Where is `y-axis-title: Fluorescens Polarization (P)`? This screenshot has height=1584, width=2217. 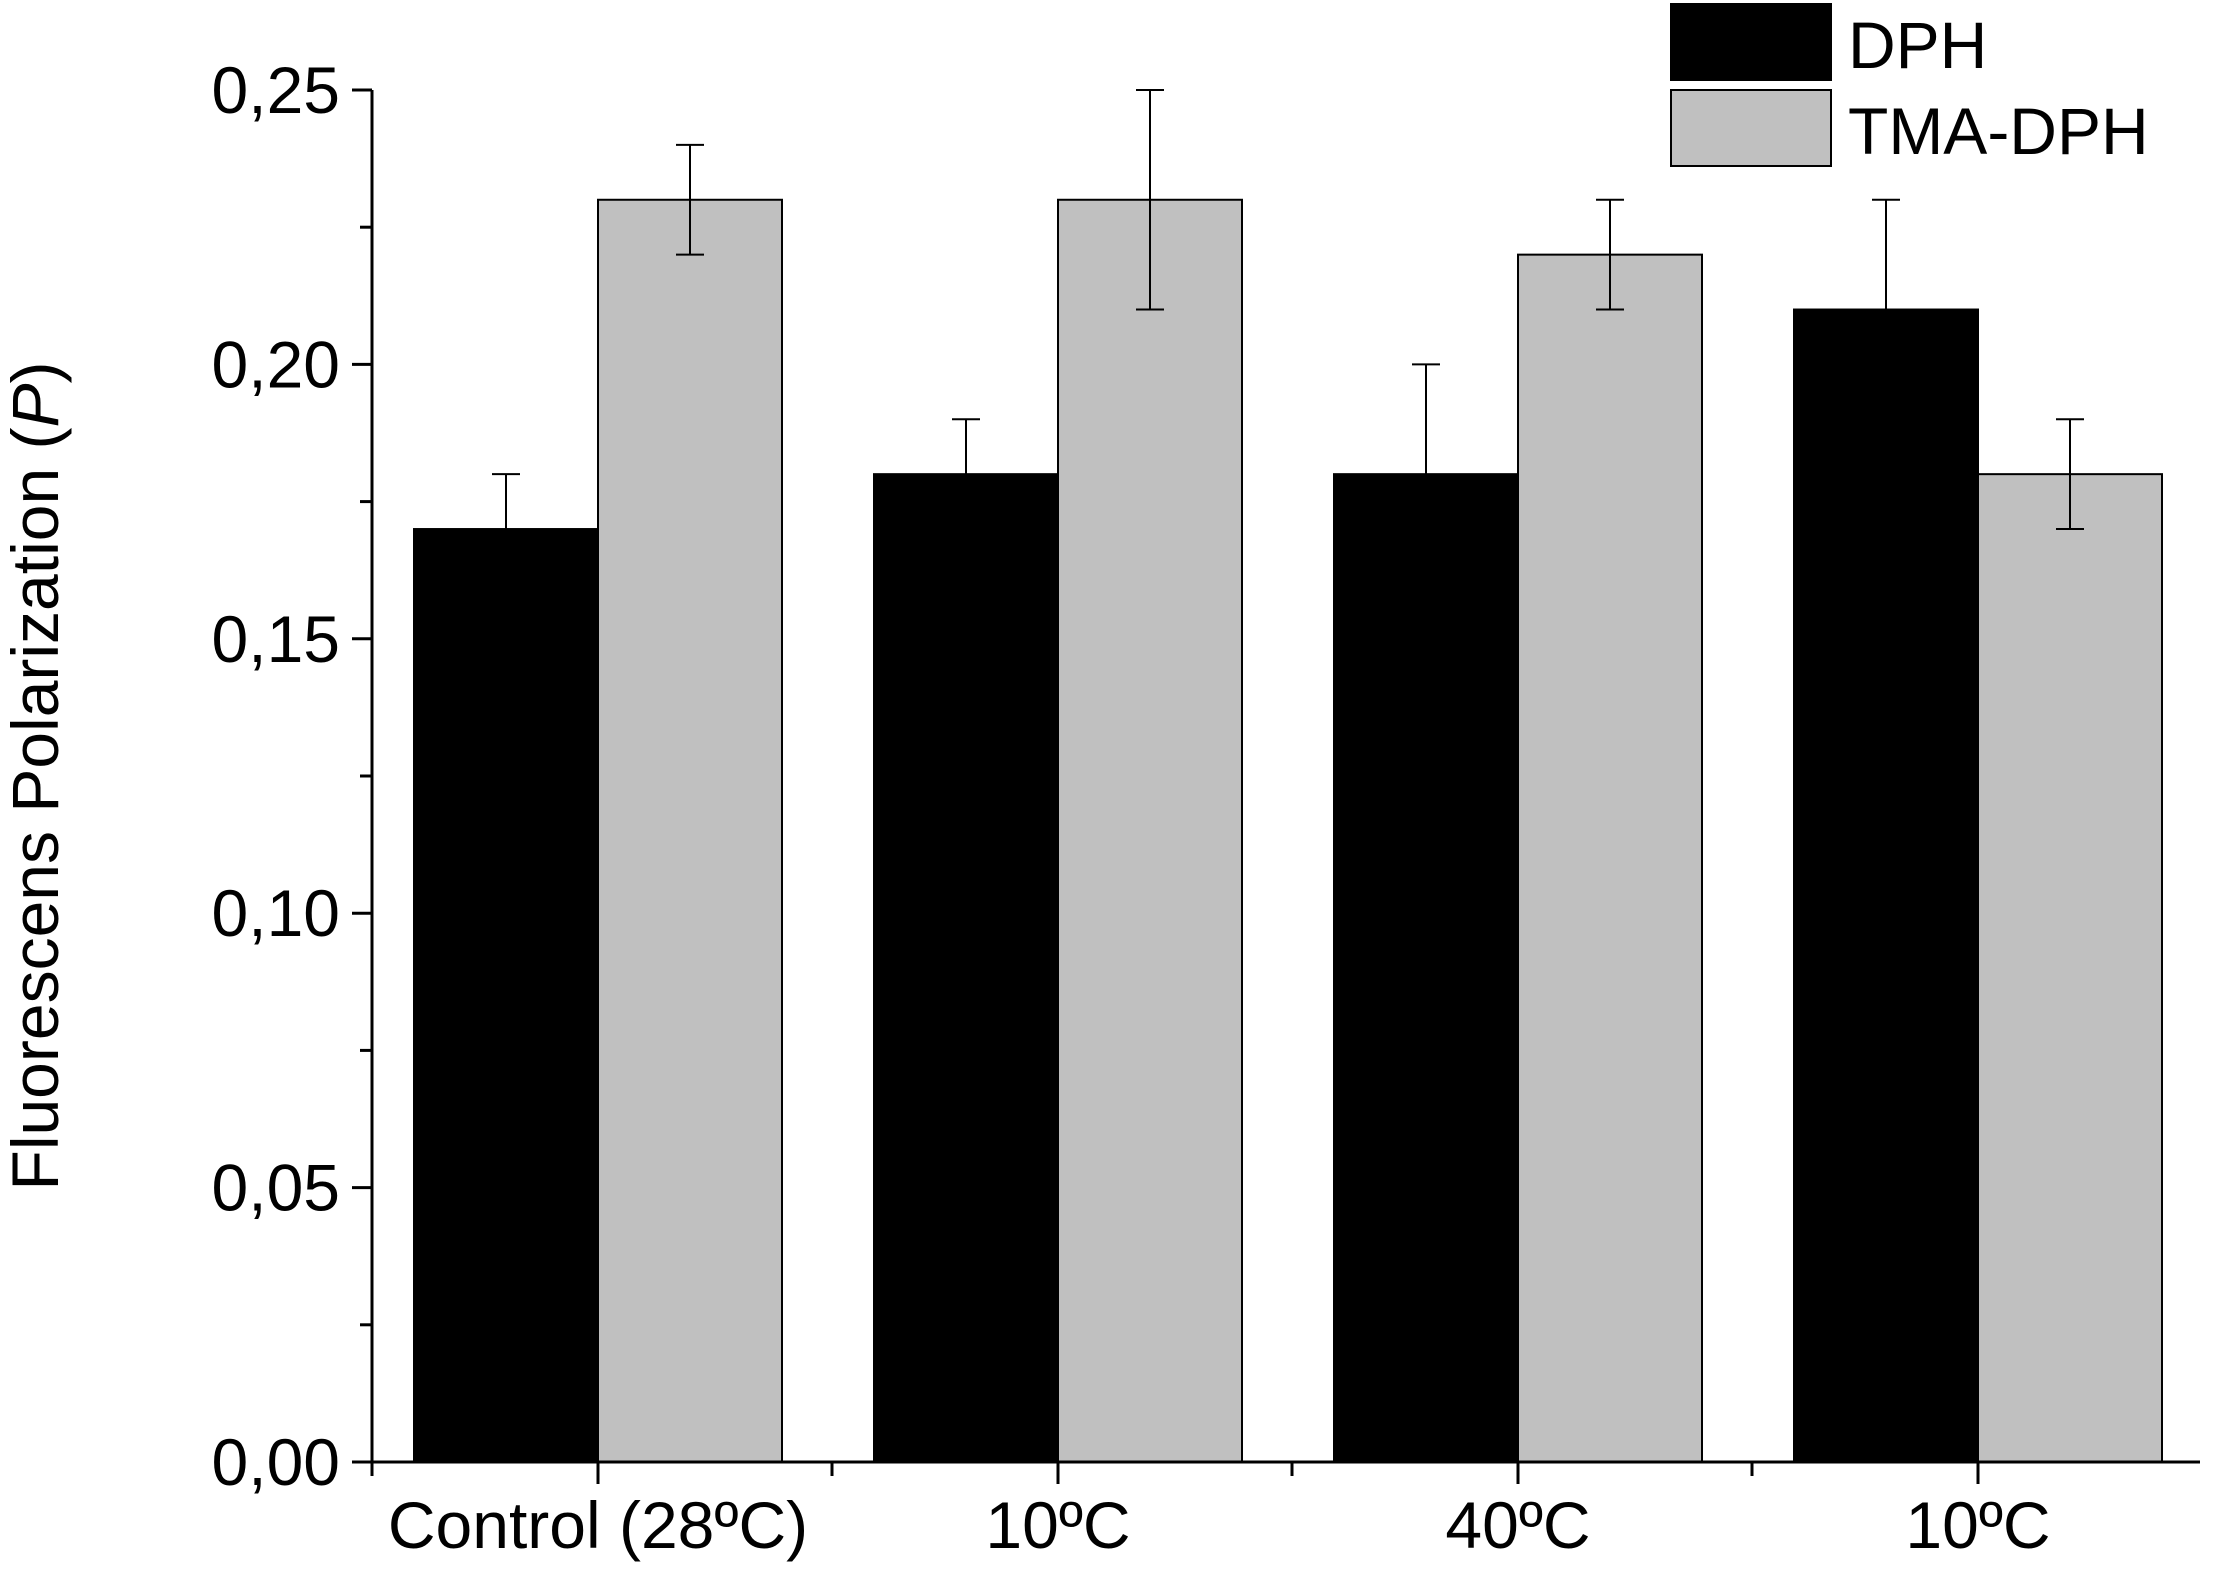
y-axis-title: Fluorescens Polarization (P) is located at coordinates (36, 775).